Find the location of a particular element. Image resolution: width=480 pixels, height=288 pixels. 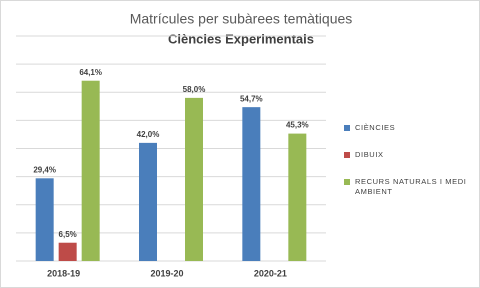

x-tick-label: 2020-21 is located at coordinates (270, 273).